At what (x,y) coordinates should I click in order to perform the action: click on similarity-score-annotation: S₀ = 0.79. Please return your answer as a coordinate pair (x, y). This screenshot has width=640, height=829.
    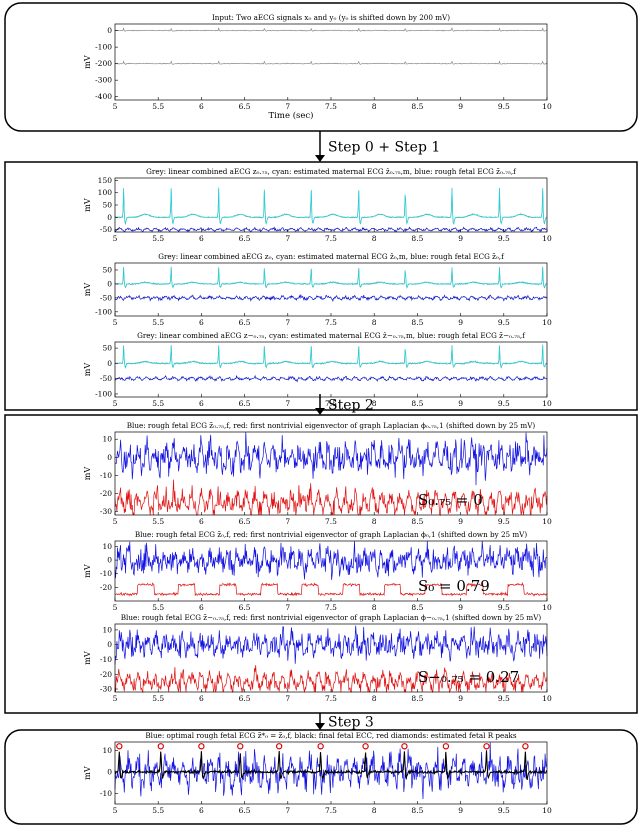
    Looking at the image, I should click on (454, 586).